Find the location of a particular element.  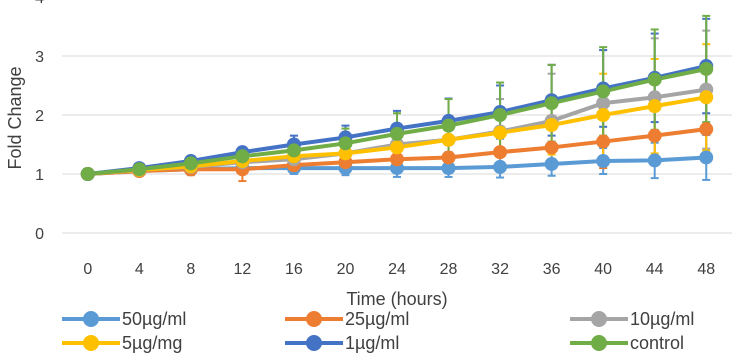

x-tick-label: 4 is located at coordinates (139, 269).